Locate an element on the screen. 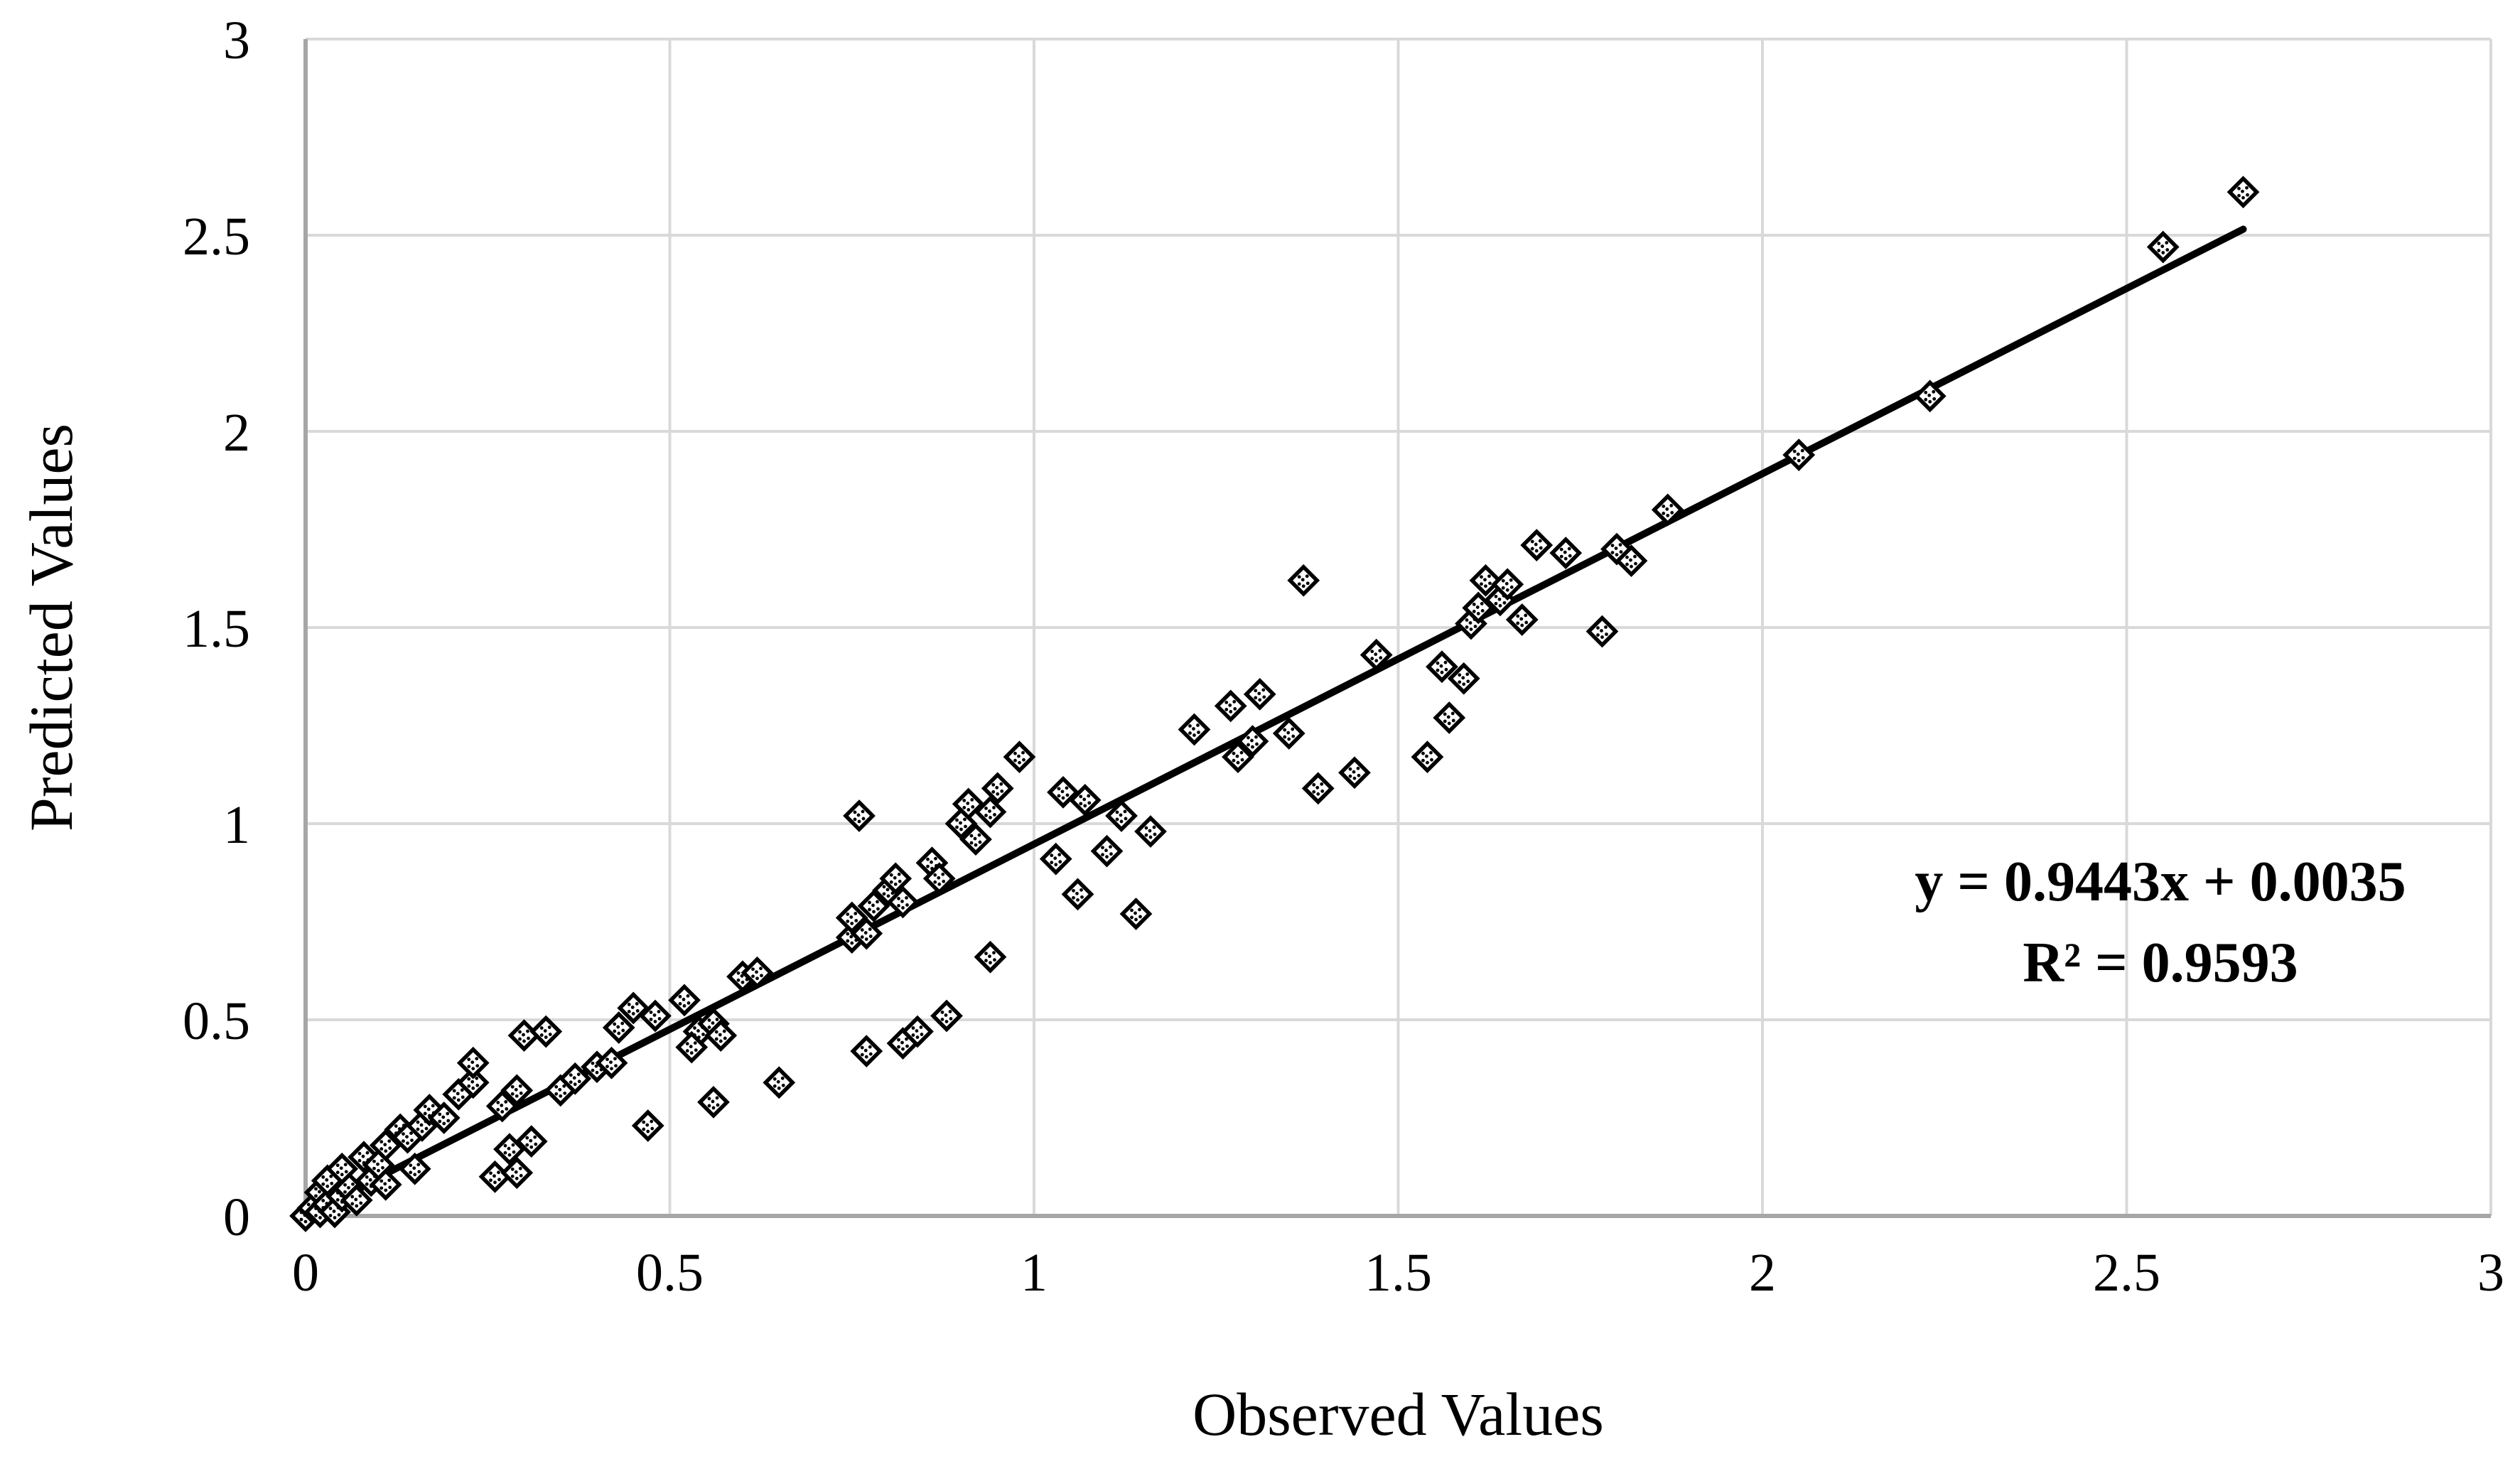  y-tick-label: 2.5 is located at coordinates (217, 237).